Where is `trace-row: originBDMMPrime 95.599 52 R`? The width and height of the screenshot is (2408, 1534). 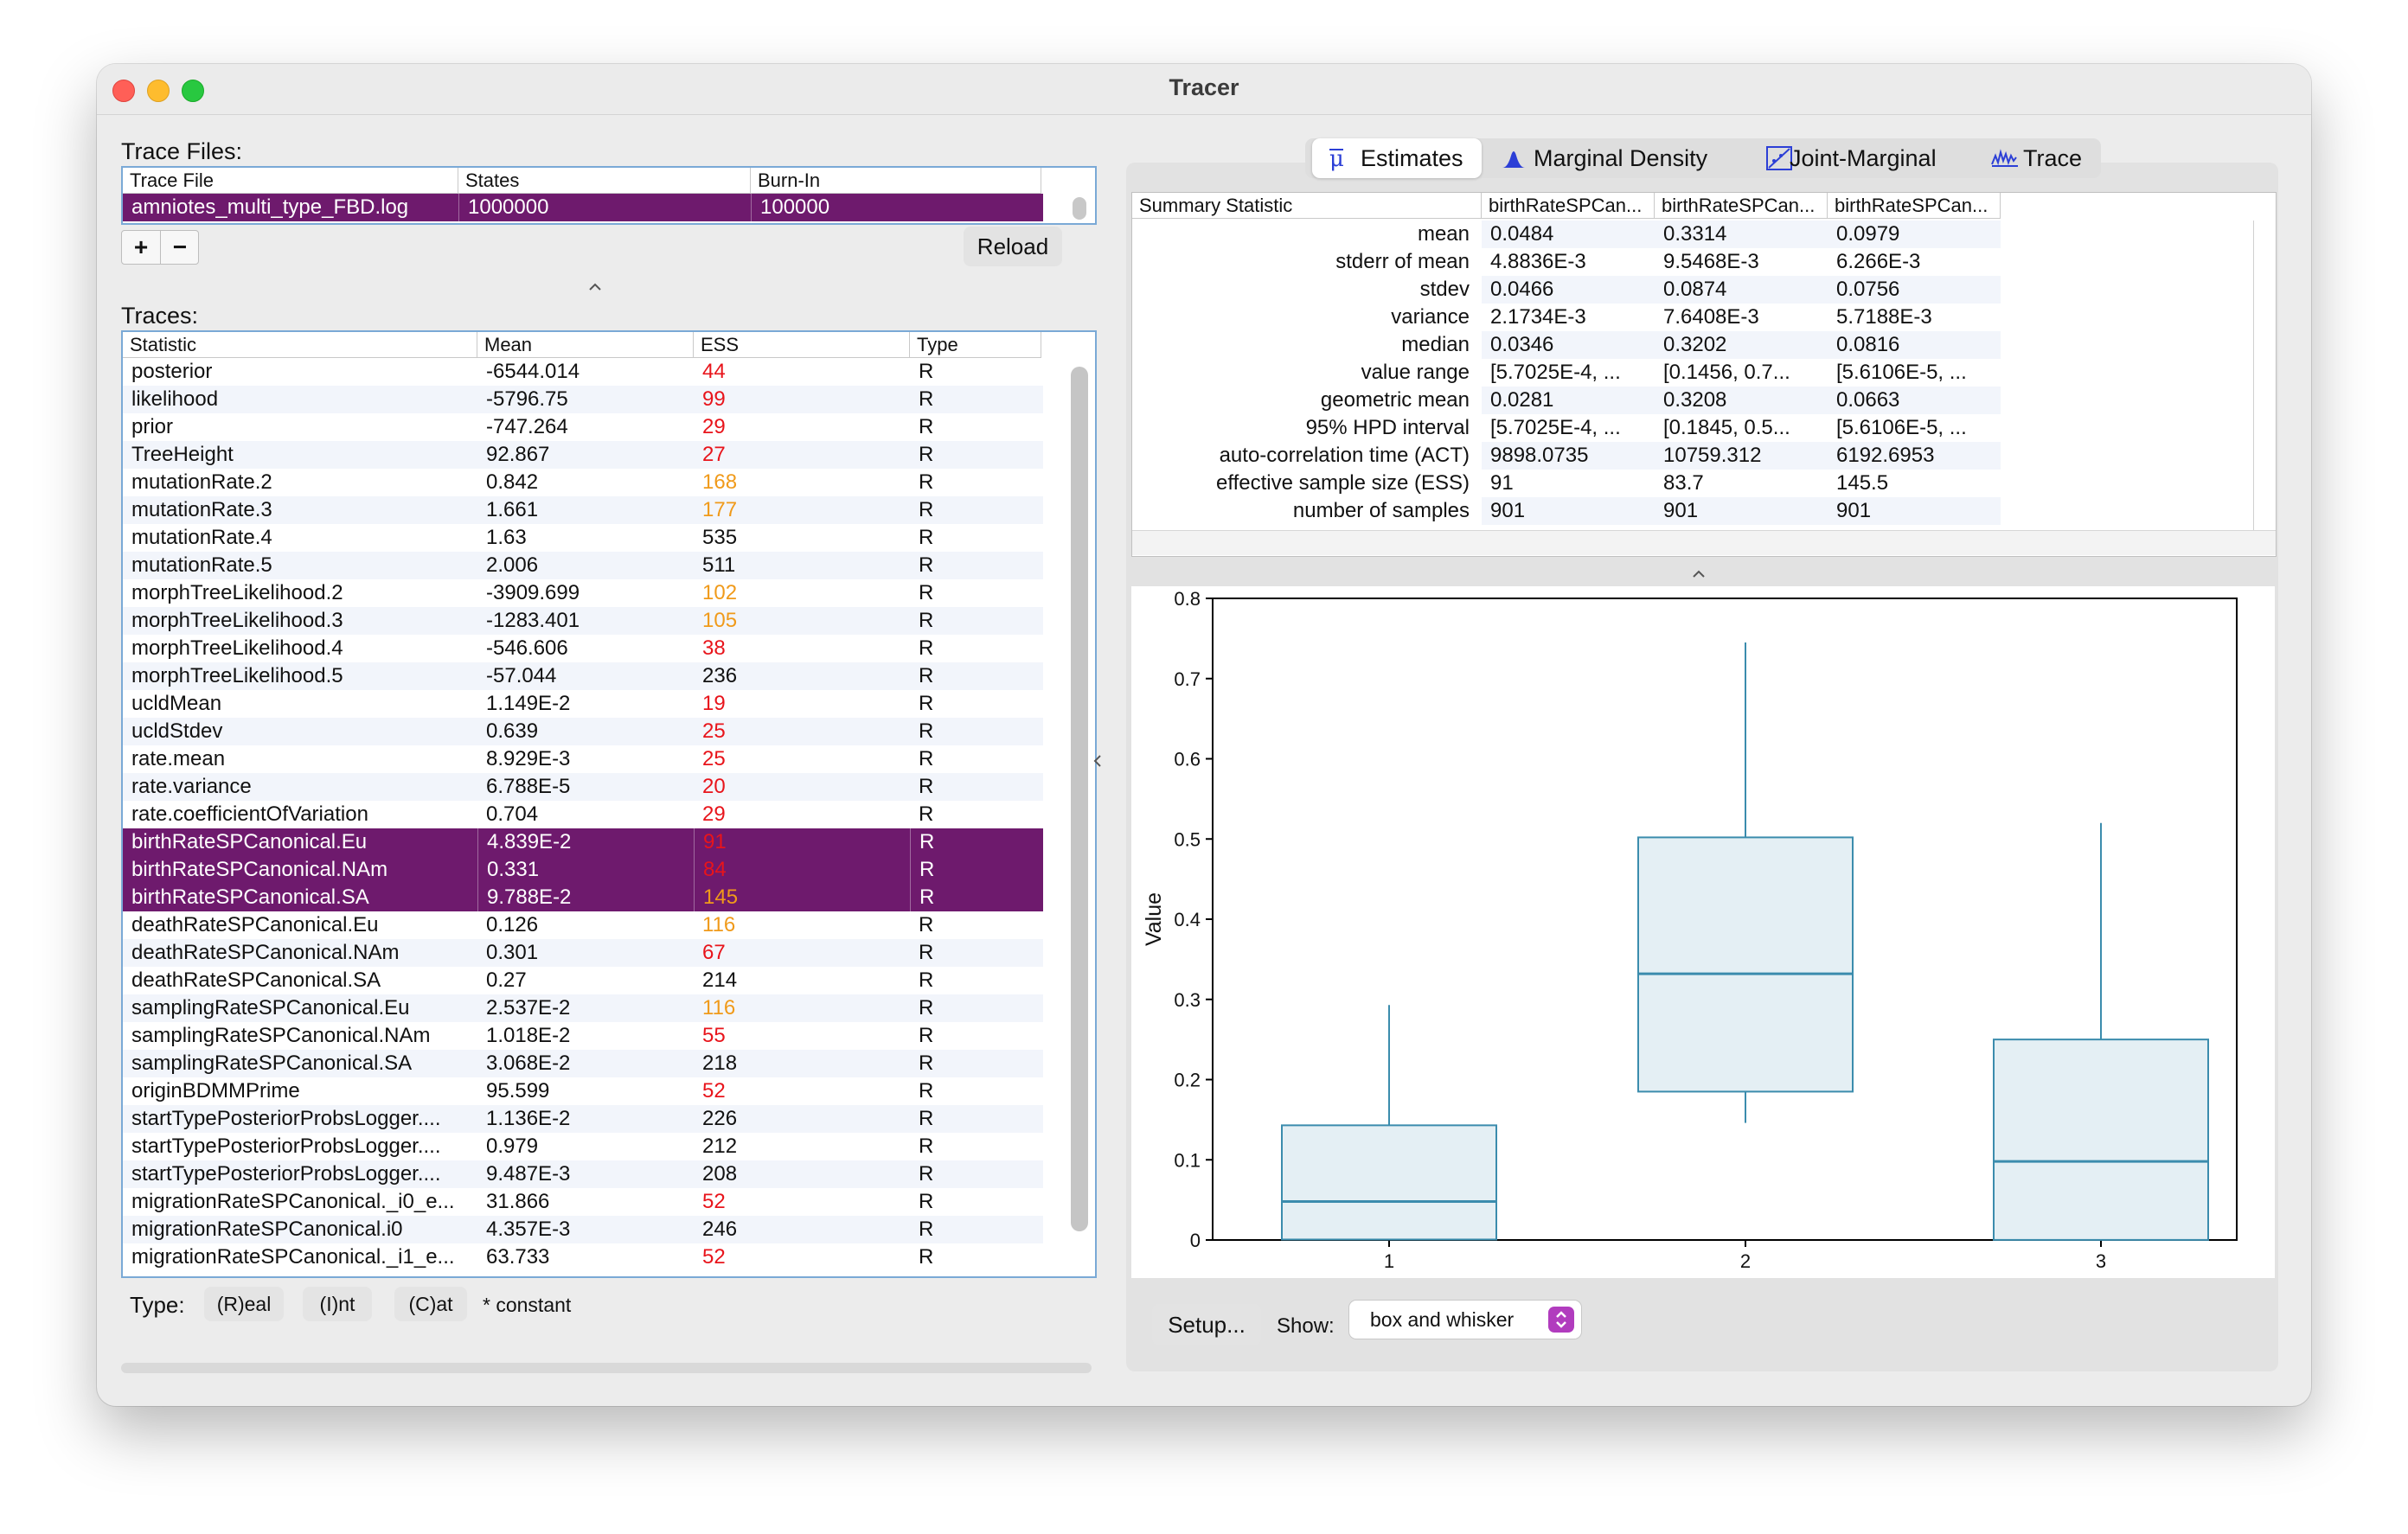
trace-row: originBDMMPrime 95.599 52 R is located at coordinates (583, 1091).